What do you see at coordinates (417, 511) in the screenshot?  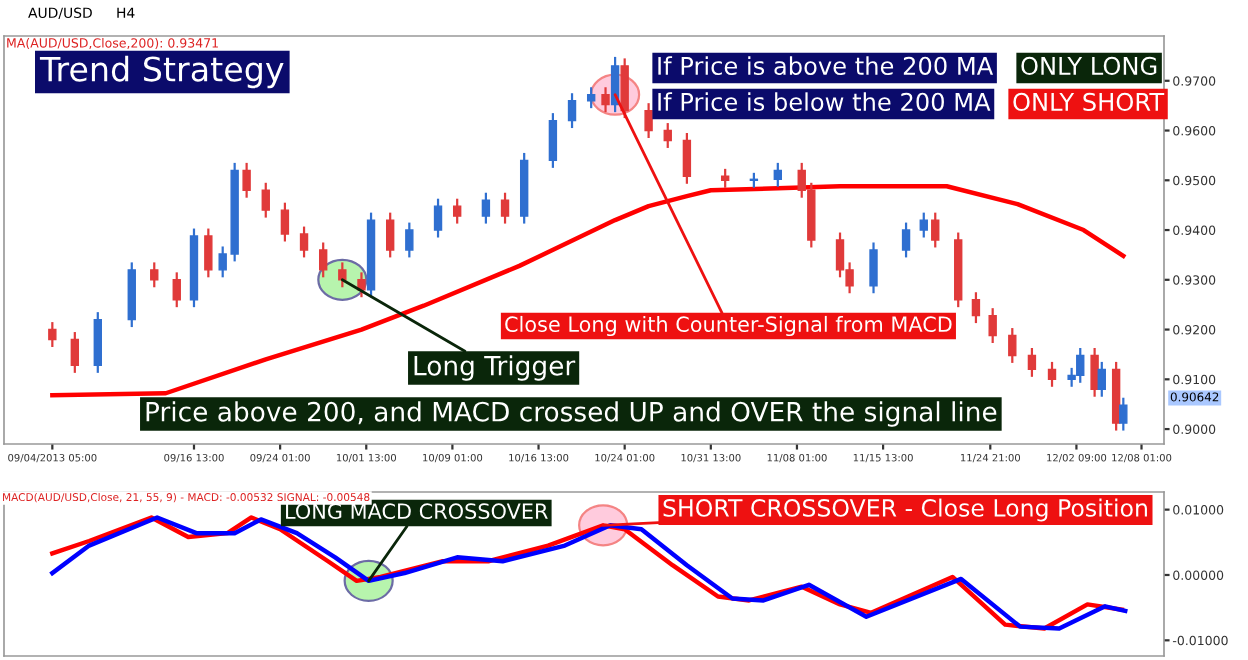 I see `annotation: LONG MACD CROSSOVER` at bounding box center [417, 511].